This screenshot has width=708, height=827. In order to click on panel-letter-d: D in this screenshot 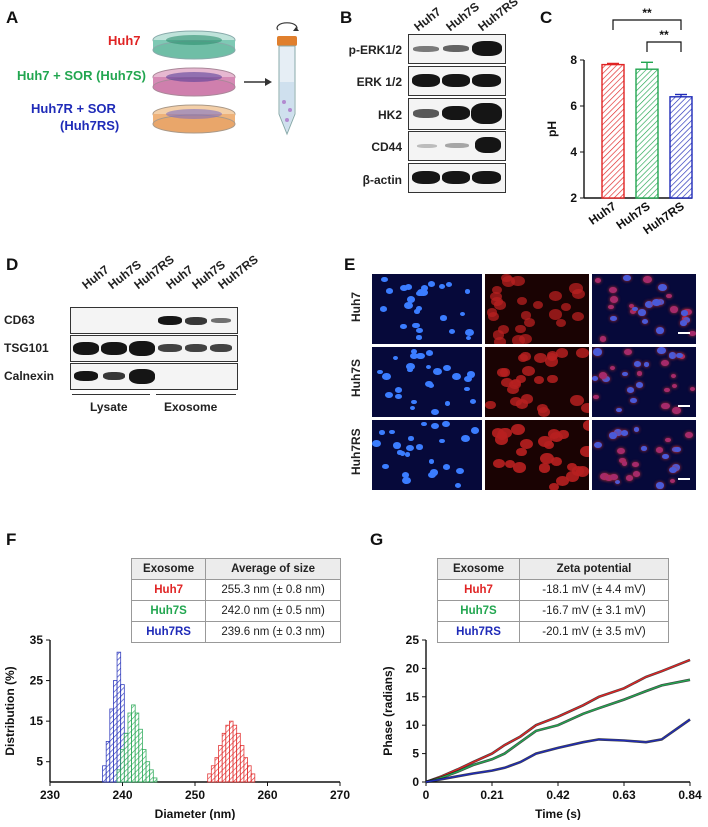, I will do `click(12, 264)`.